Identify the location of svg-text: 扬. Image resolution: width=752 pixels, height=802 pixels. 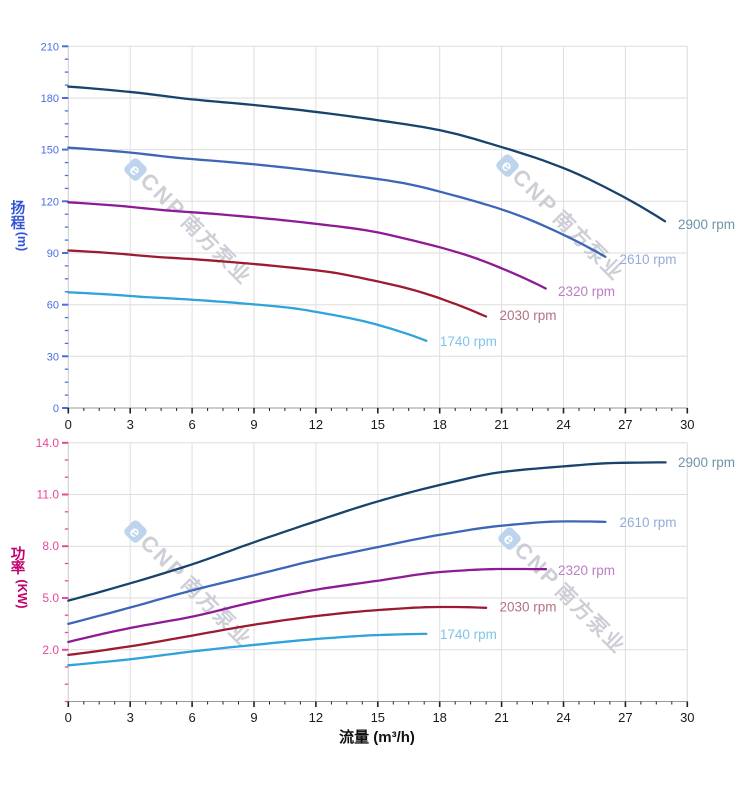
(18, 208).